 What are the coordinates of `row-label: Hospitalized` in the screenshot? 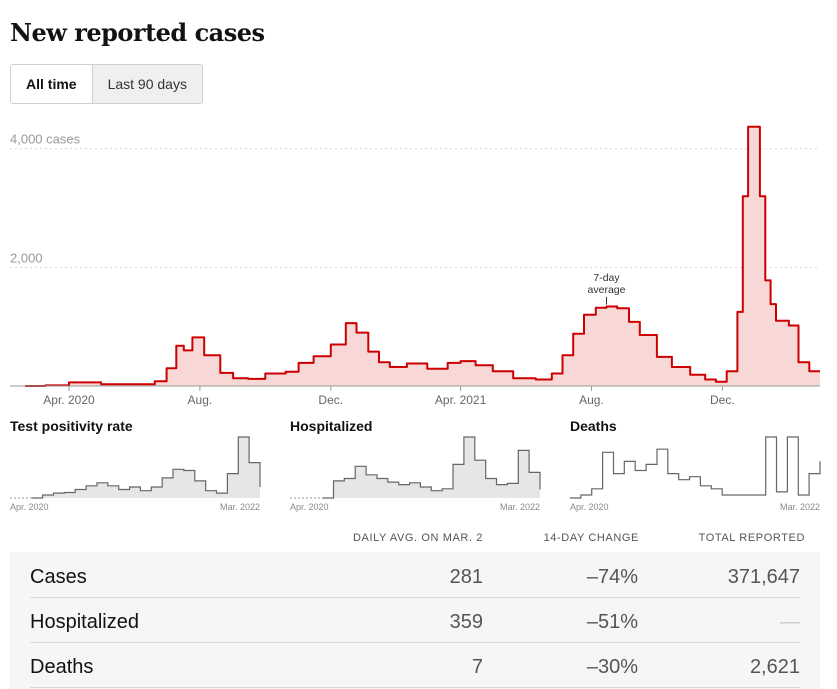 It's located at (84, 622).